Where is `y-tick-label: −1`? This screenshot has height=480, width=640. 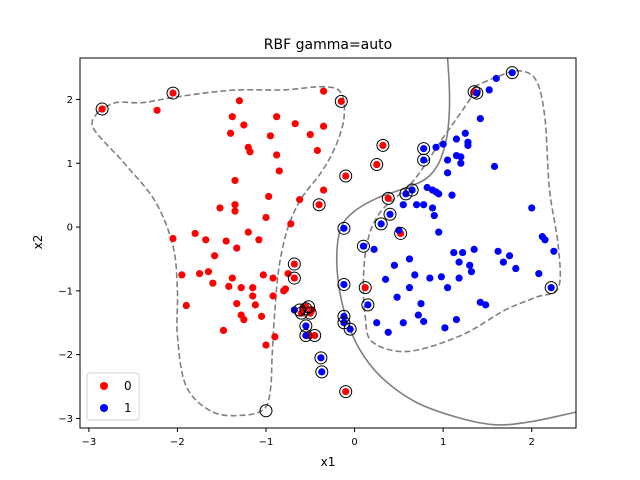 y-tick-label: −1 is located at coordinates (65, 291).